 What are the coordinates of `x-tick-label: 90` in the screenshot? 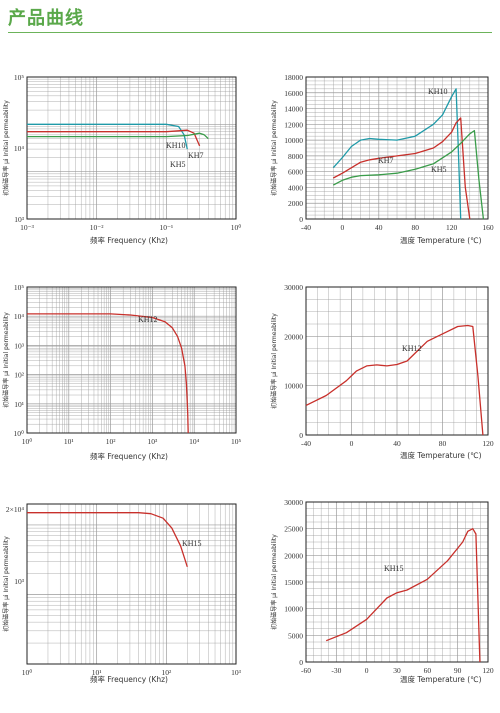 It's located at (458, 670).